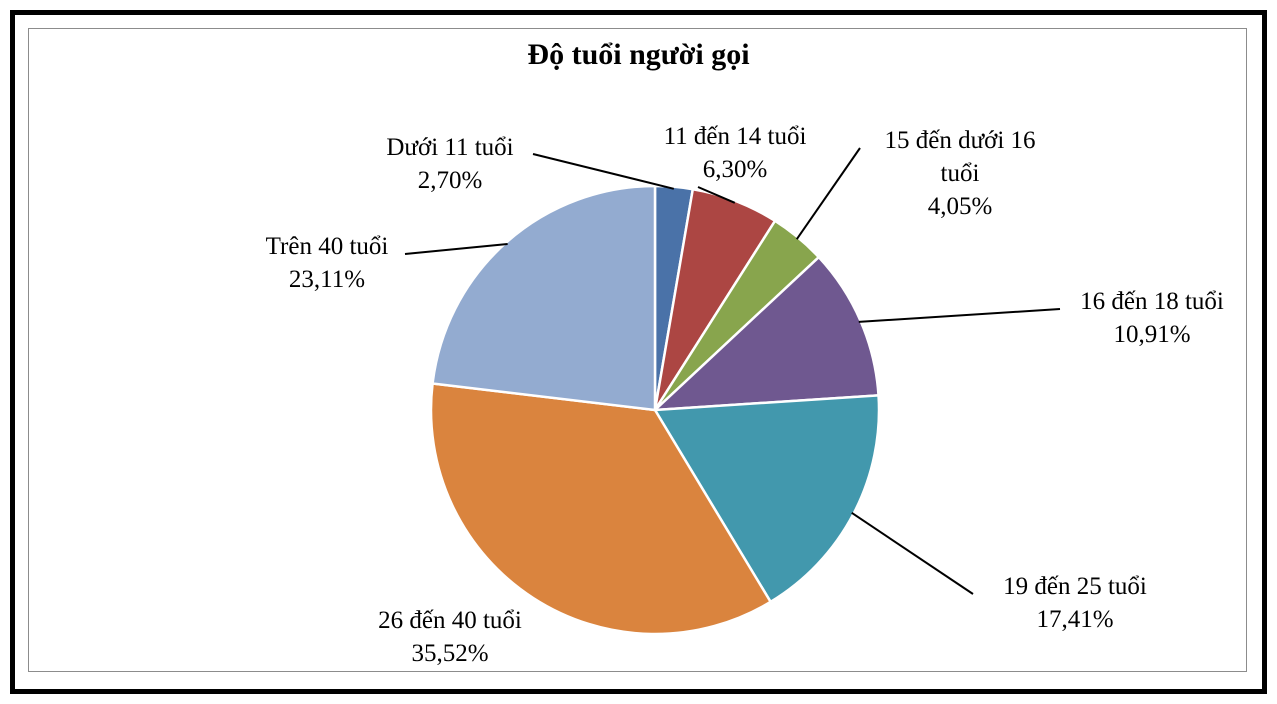 The height and width of the screenshot is (704, 1277). What do you see at coordinates (1151, 334) in the screenshot?
I see `slice-value-label-3: 10,91%` at bounding box center [1151, 334].